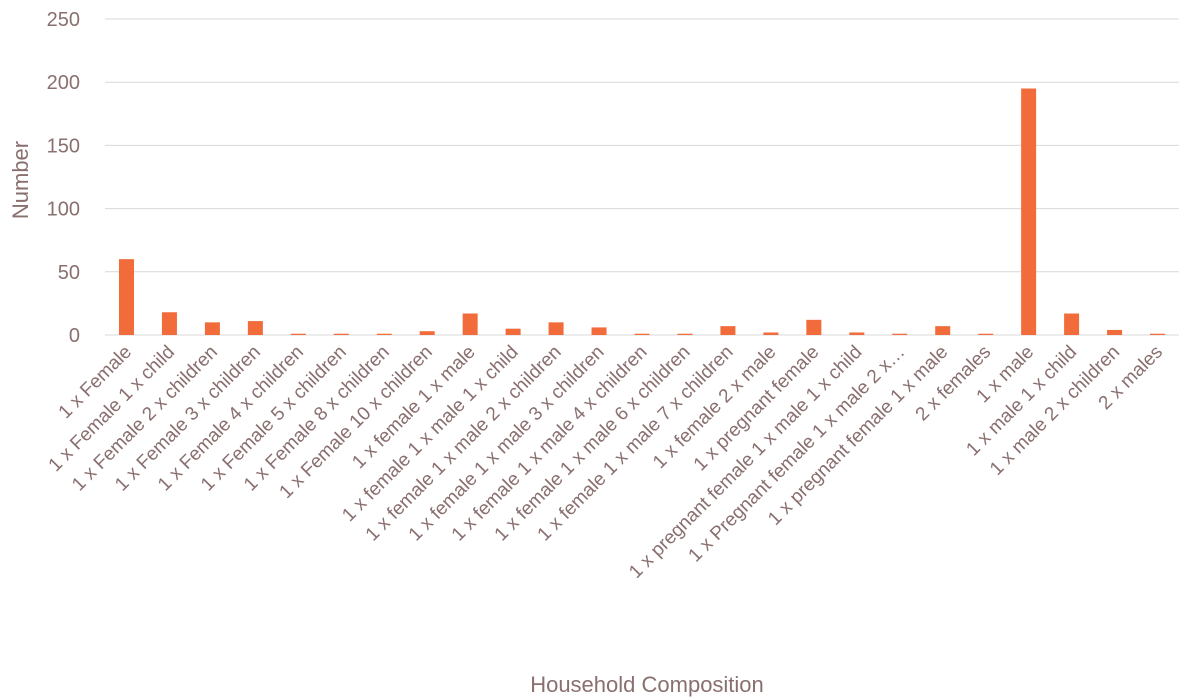 This screenshot has height=700, width=1179. I want to click on y-axis-ticks: 0 50 100 150 200 250, so click(63, 178).